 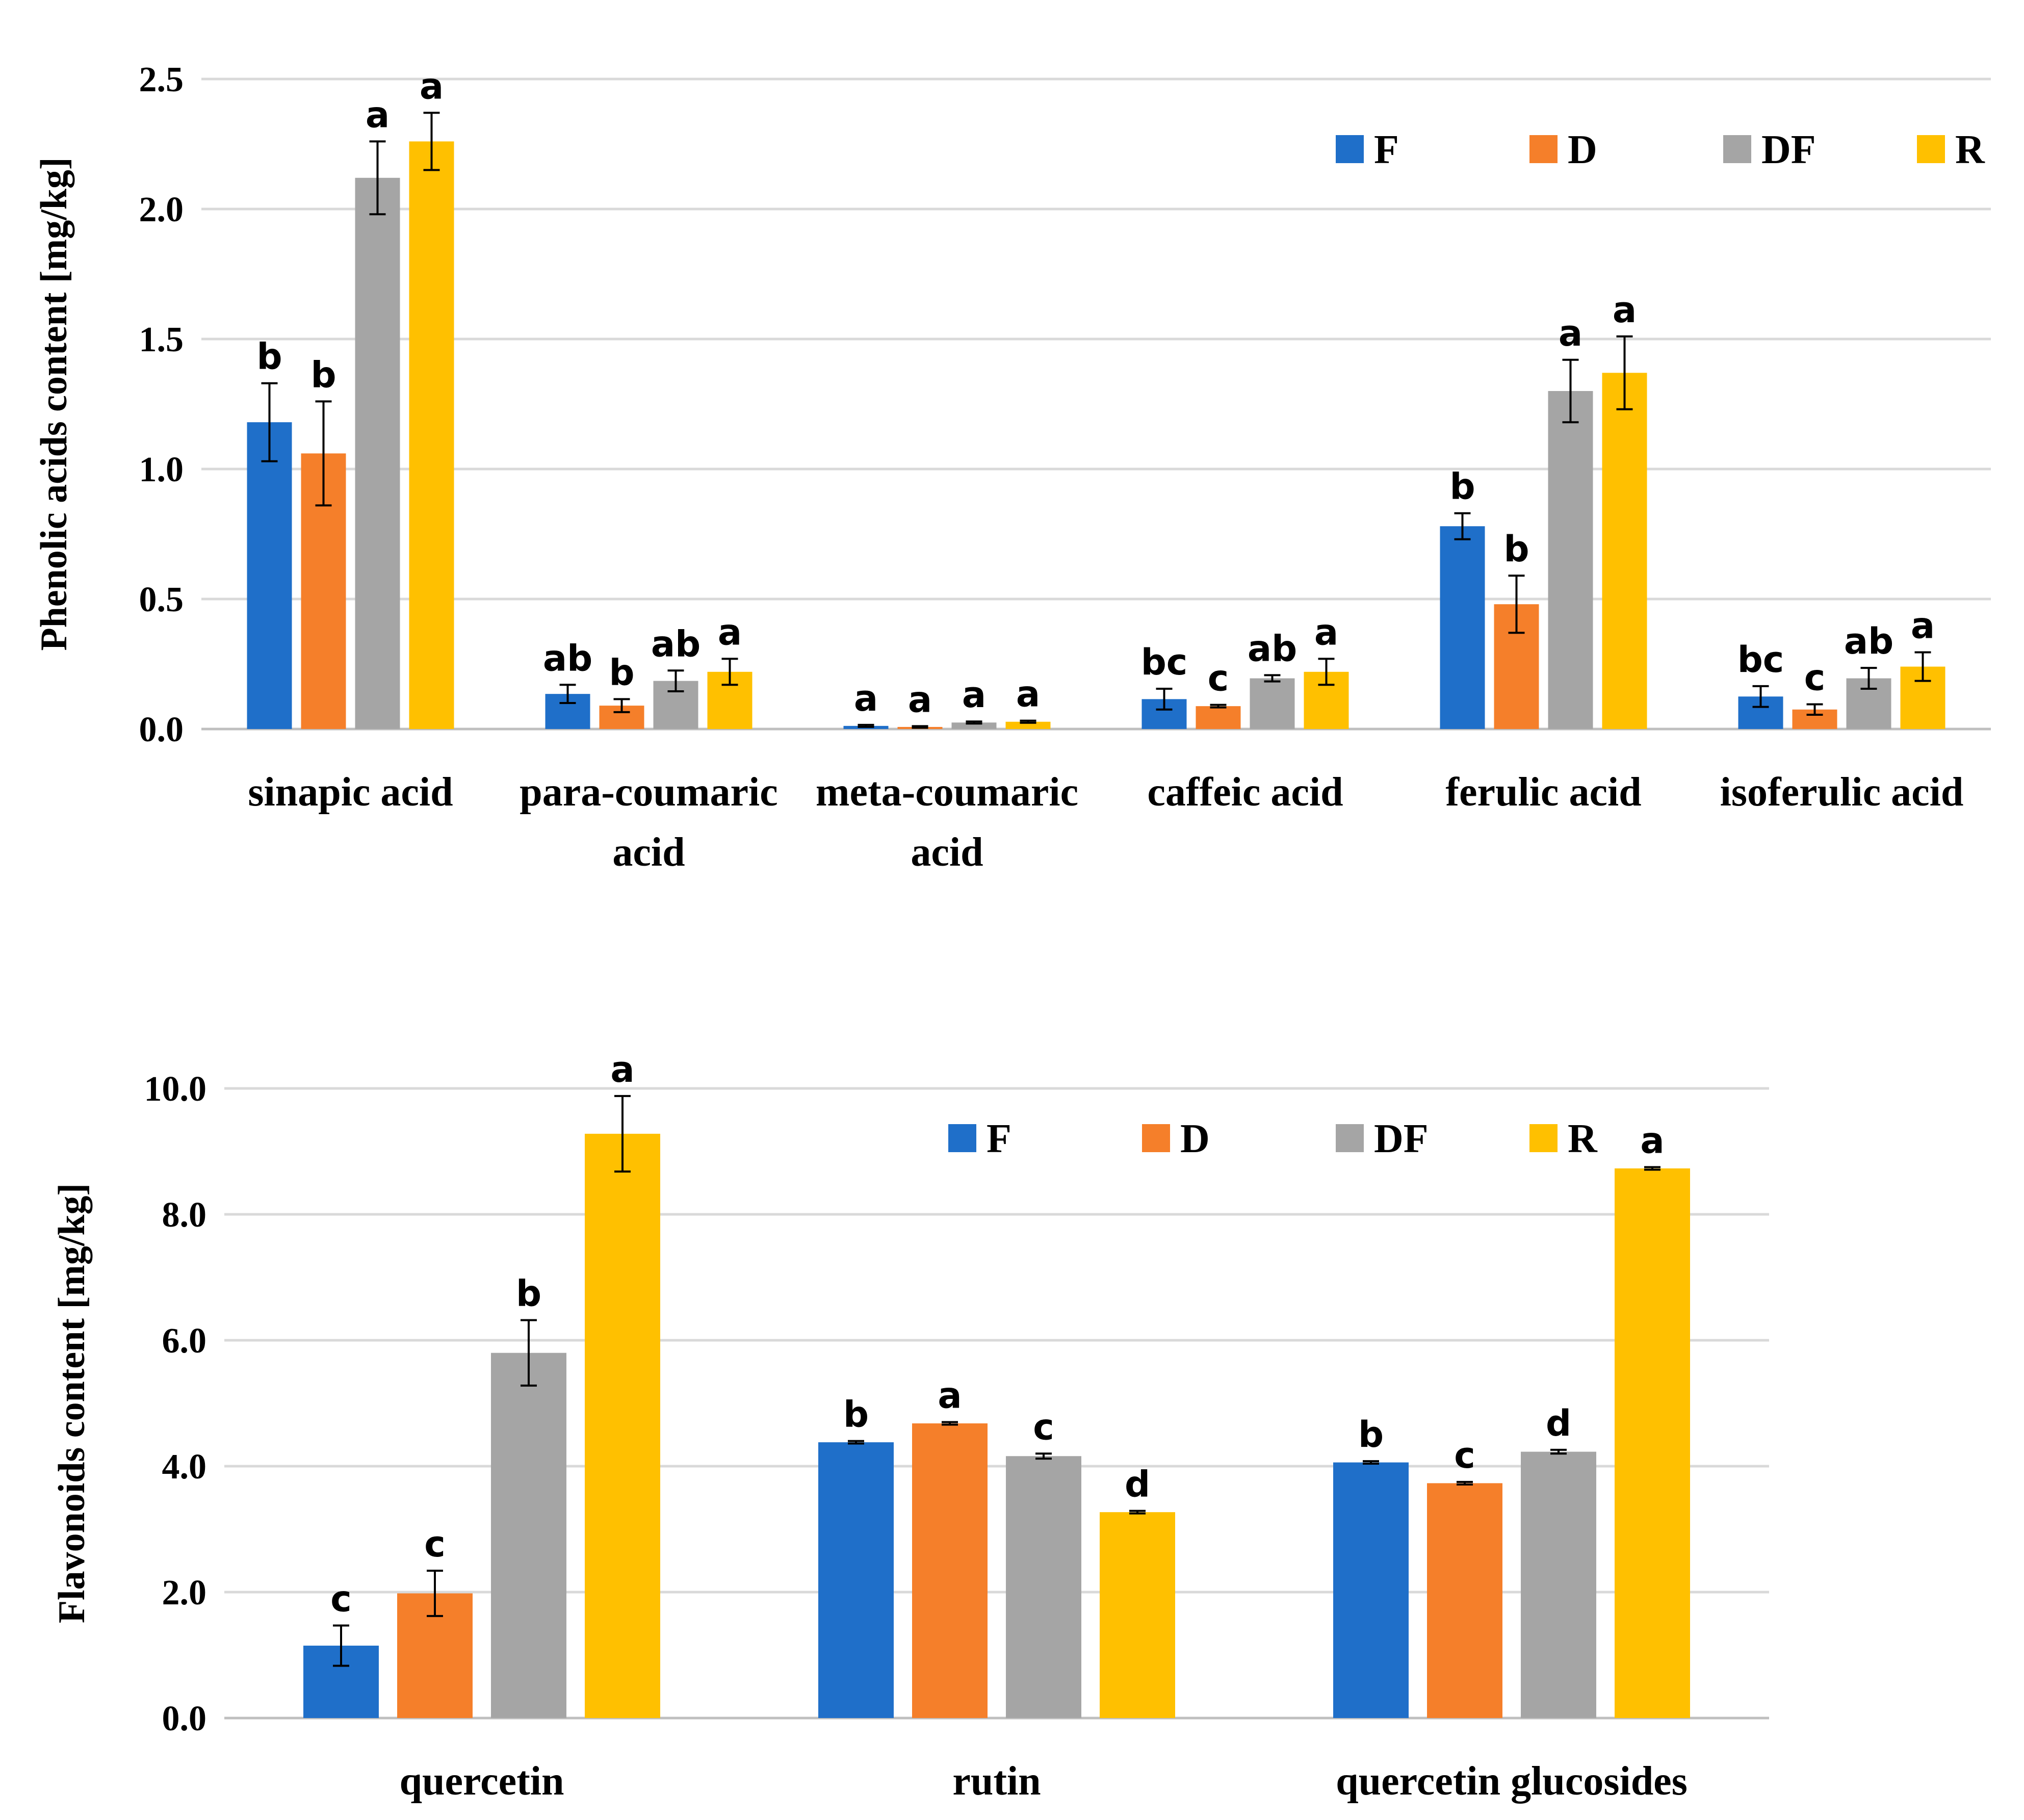 What do you see at coordinates (1842, 792) in the screenshot?
I see `x-tick-label: isoferulic acid` at bounding box center [1842, 792].